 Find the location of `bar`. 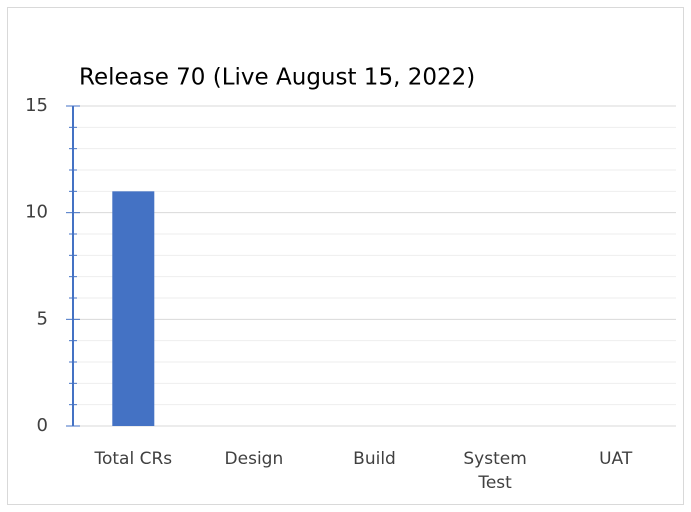

bar is located at coordinates (133, 308).